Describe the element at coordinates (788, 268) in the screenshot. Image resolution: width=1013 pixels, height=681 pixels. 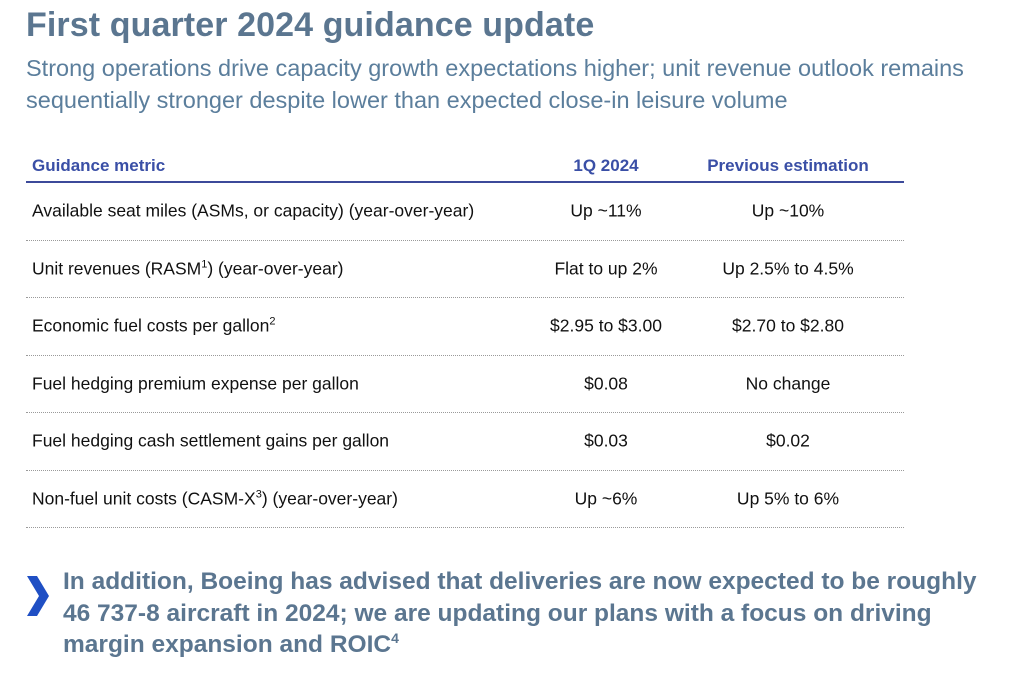
I see `row-previous-value: Up 2.5% to 4.5%` at that location.